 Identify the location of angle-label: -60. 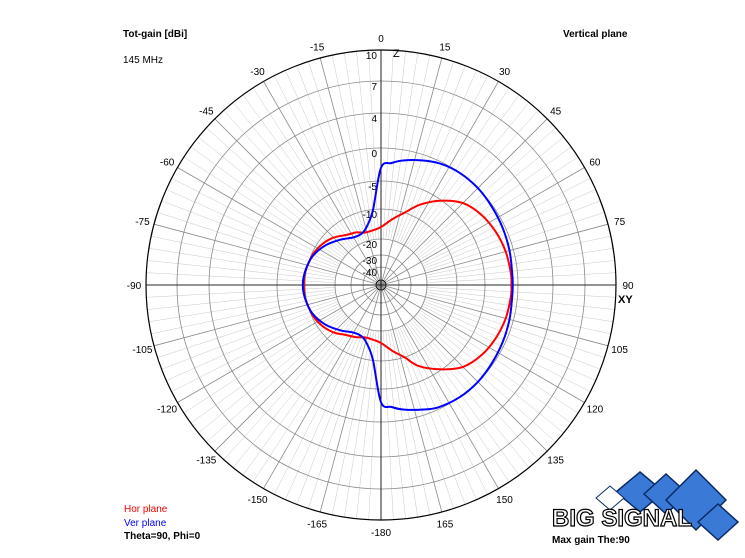
(167, 163).